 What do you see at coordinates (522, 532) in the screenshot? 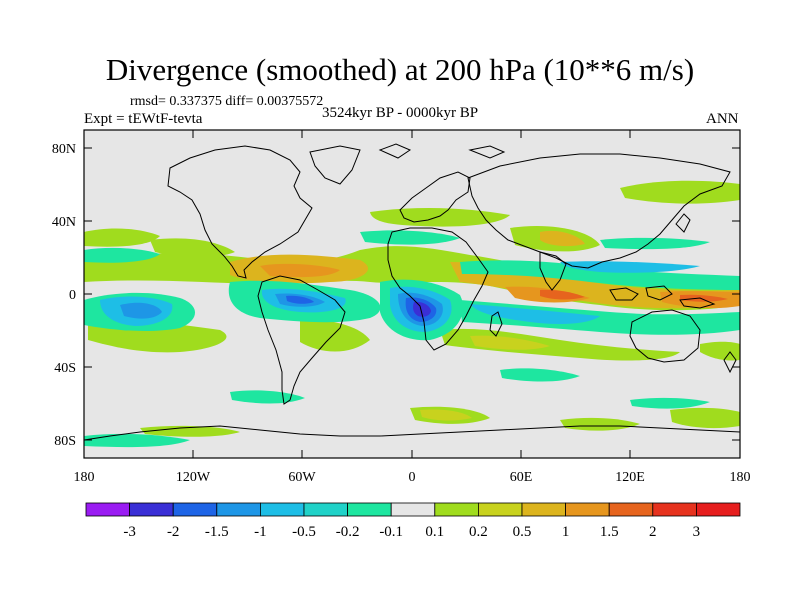
I see `colorbar-label-9: 0.5` at bounding box center [522, 532].